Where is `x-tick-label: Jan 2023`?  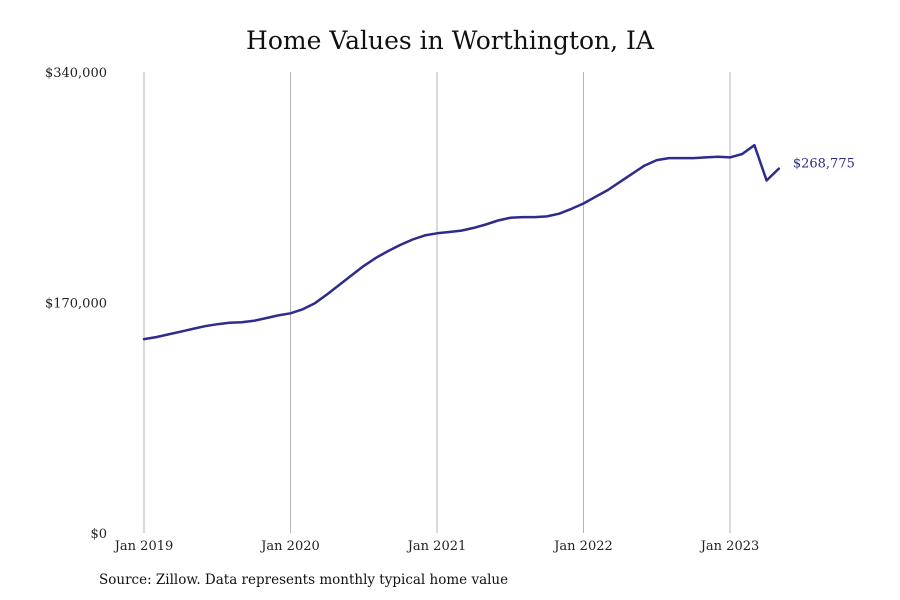
x-tick-label: Jan 2023 is located at coordinates (729, 546).